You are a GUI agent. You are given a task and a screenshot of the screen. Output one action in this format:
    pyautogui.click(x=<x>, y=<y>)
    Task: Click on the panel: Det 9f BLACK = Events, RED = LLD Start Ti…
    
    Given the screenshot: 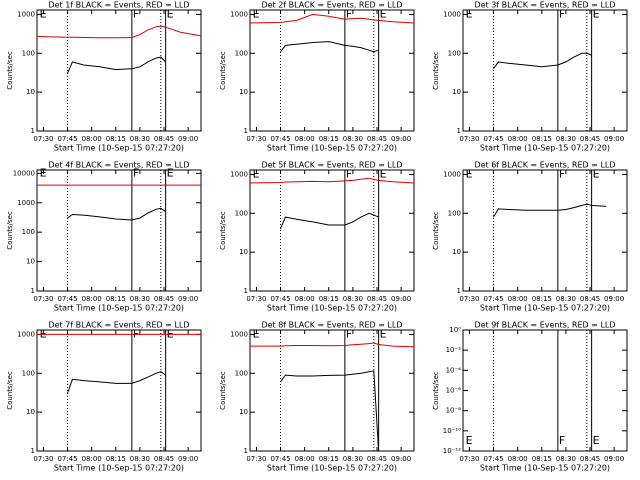 What is the action you would take?
    pyautogui.click(x=530, y=397)
    